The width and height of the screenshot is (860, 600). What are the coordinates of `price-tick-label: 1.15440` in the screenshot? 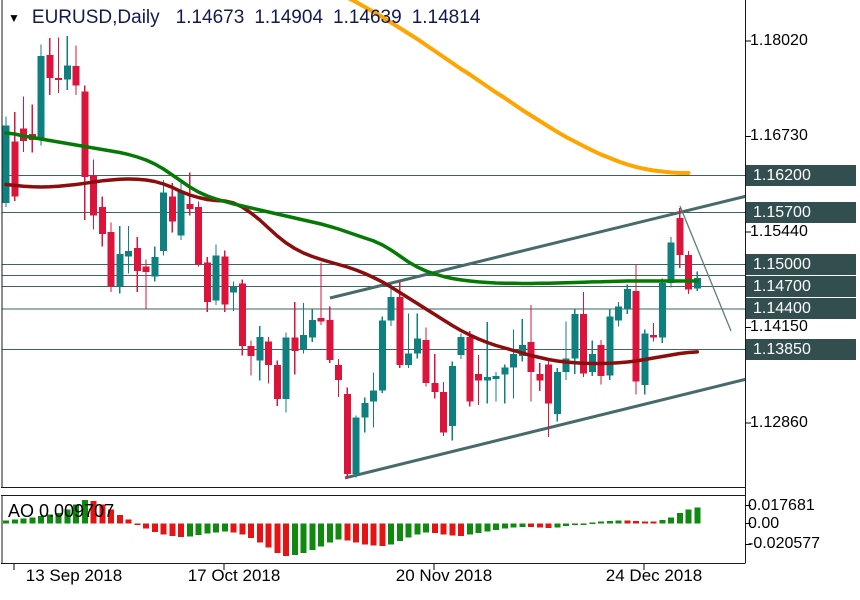 It's located at (779, 231).